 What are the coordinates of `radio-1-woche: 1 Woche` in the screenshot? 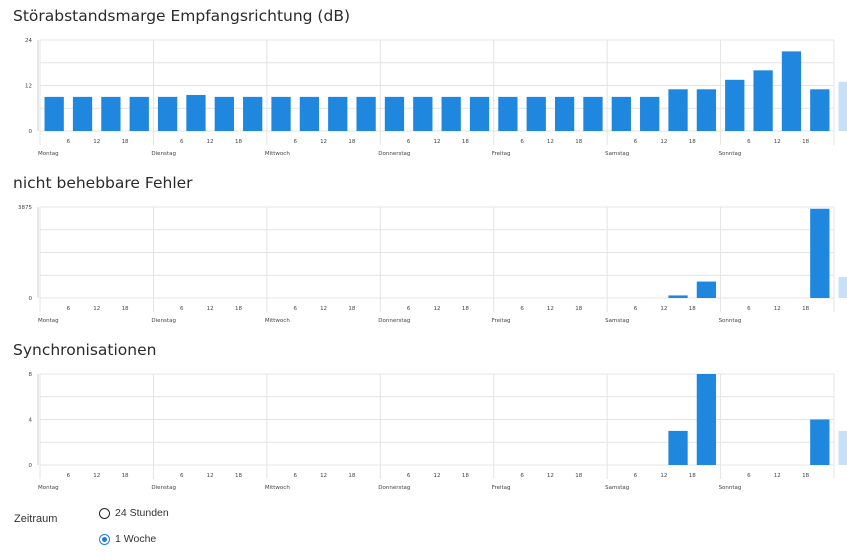 It's located at (127, 539).